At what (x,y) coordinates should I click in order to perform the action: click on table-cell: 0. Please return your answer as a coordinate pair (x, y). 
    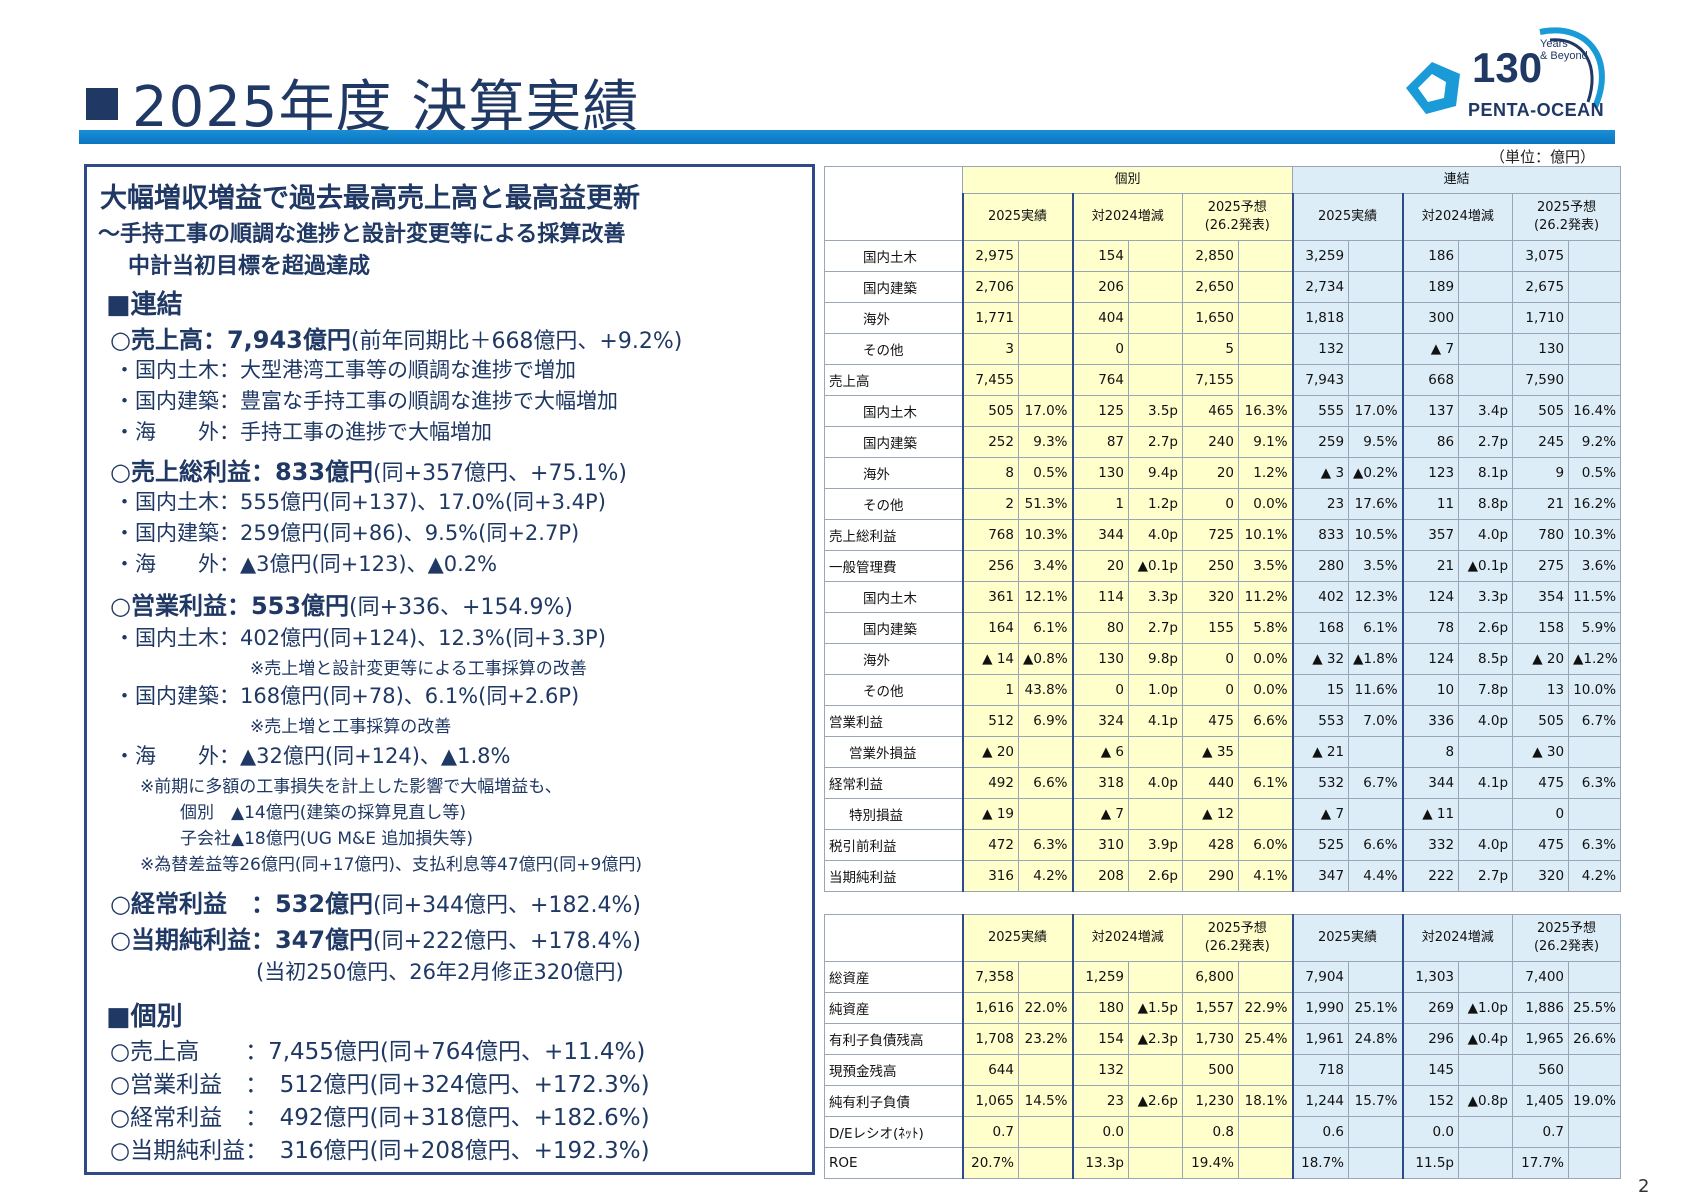
    Looking at the image, I should click on (1100, 349).